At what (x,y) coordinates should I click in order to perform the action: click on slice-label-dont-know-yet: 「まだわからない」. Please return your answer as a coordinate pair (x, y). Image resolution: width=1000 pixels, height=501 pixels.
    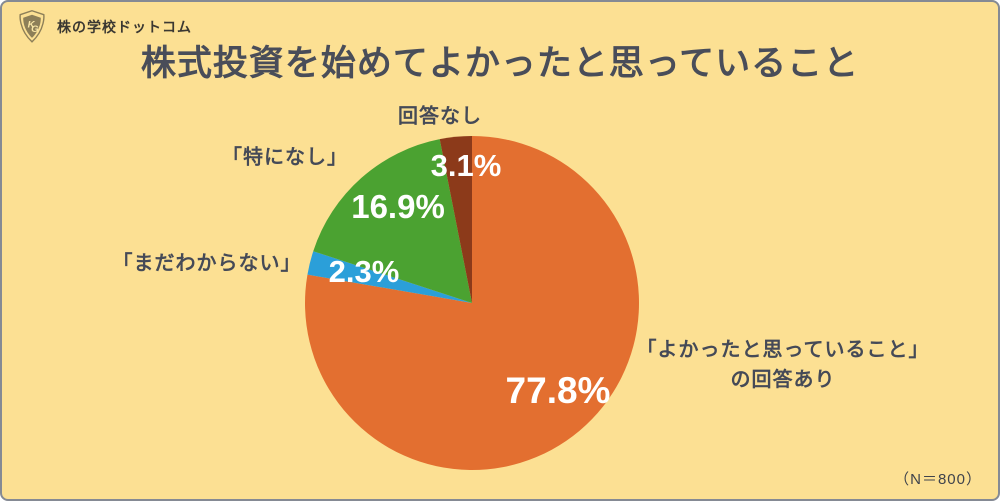
    Looking at the image, I should click on (207, 263).